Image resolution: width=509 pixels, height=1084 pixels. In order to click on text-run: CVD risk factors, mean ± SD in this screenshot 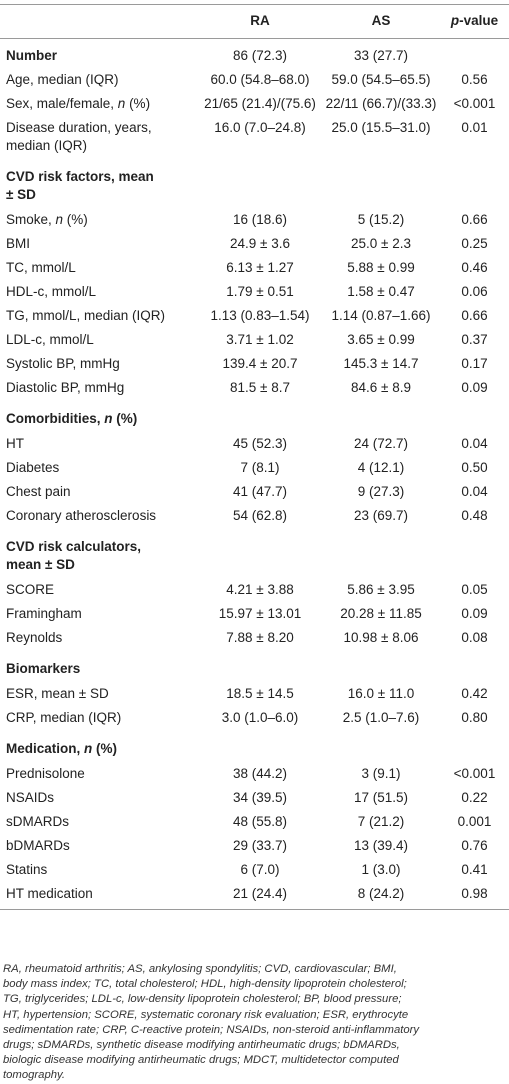, I will do `click(80, 185)`.